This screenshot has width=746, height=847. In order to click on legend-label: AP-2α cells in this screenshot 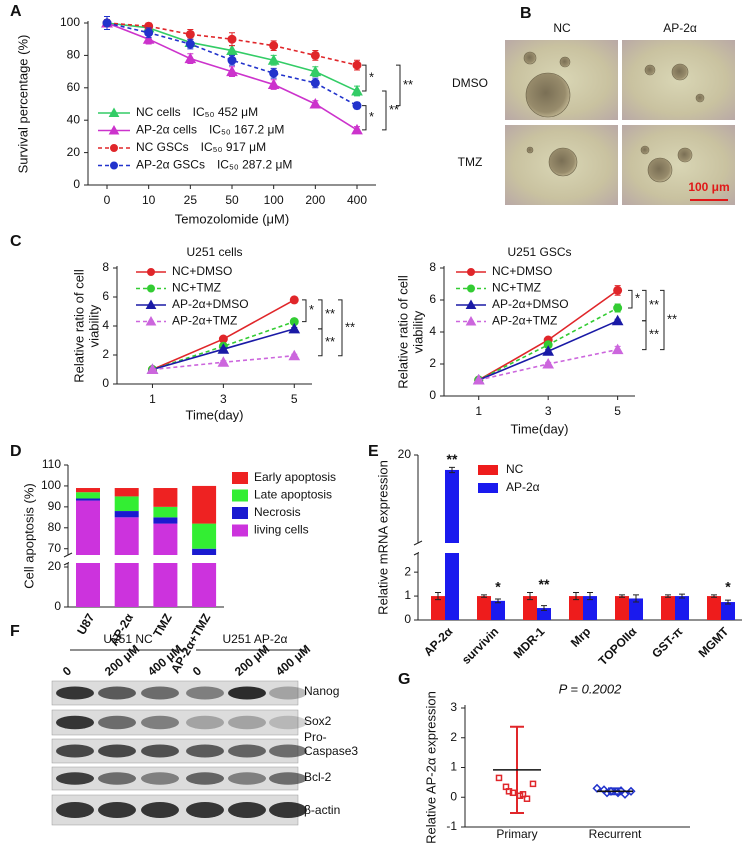, I will do `click(166, 130)`.